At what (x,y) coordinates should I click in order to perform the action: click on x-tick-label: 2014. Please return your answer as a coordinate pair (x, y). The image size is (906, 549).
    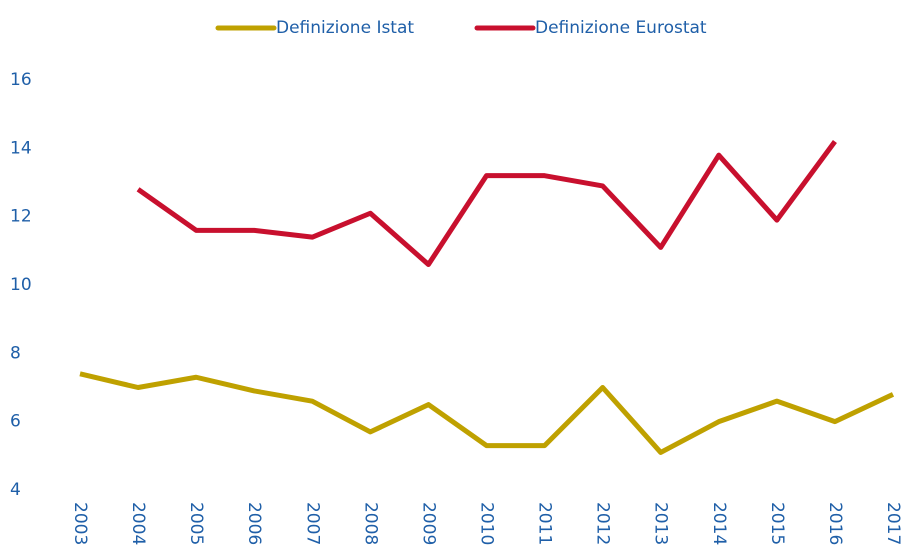
    Looking at the image, I should click on (719, 523).